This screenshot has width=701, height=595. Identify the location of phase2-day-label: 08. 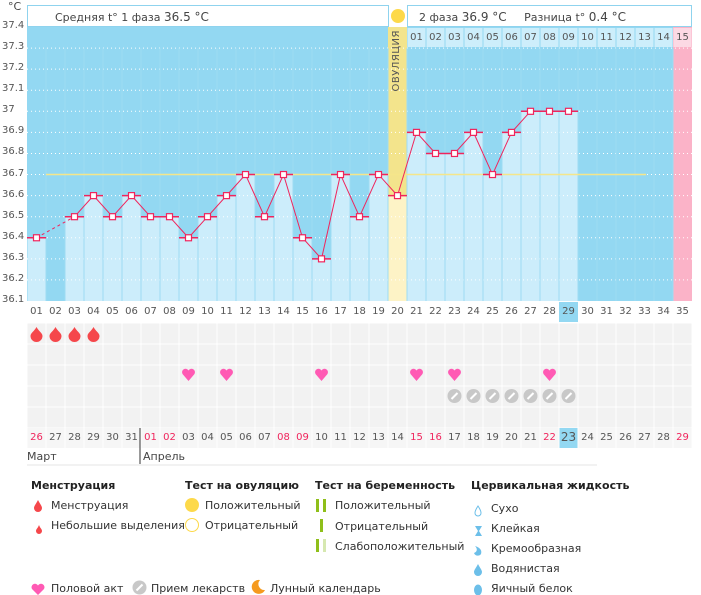
(549, 37).